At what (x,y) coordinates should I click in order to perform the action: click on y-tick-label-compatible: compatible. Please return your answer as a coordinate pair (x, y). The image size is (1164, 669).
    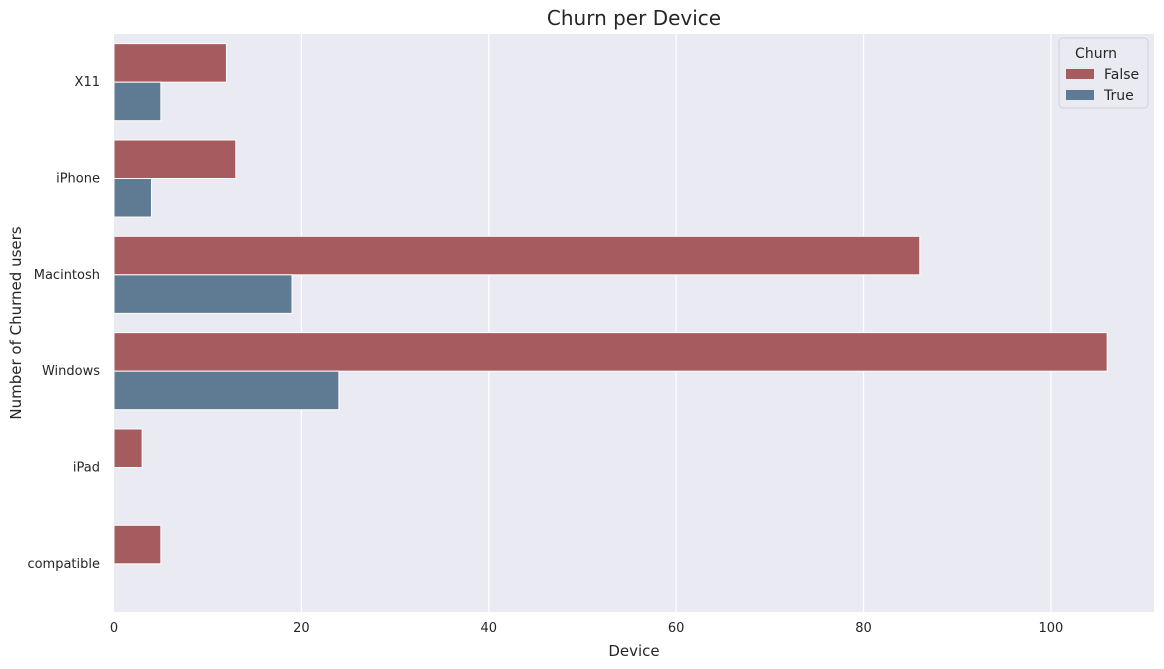
    Looking at the image, I should click on (63, 564).